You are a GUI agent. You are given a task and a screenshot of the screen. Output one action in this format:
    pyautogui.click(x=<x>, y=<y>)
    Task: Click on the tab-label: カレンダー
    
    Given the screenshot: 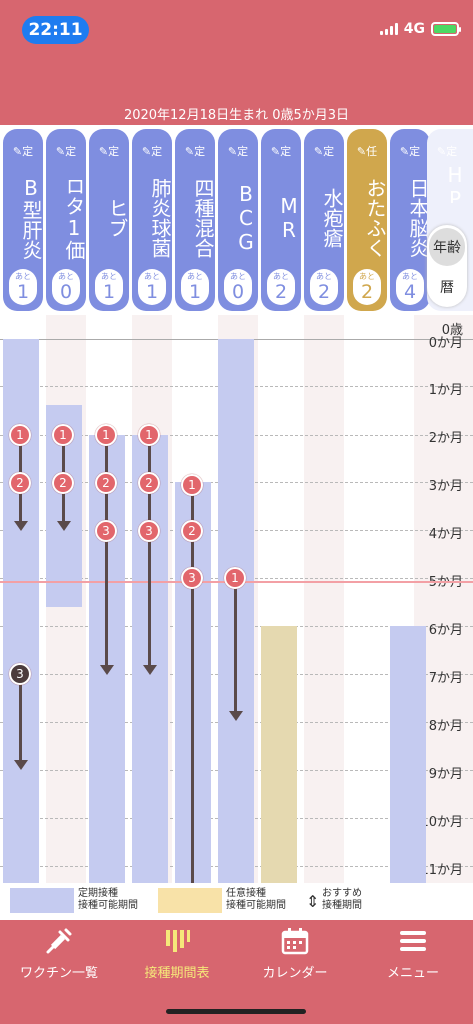 What is the action you would take?
    pyautogui.click(x=295, y=973)
    